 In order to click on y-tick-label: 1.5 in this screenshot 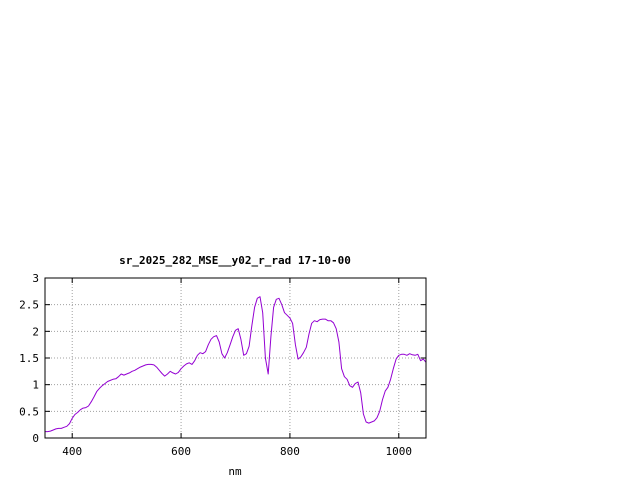, I will do `click(29, 358)`.